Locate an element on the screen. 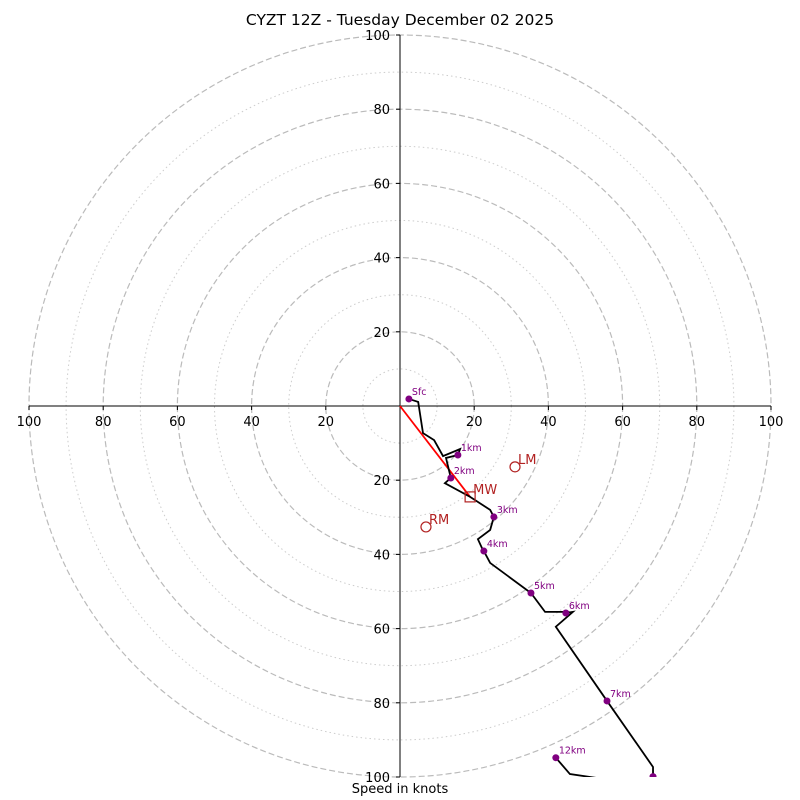 This screenshot has width=800, height=800. height-marker-label: 5km is located at coordinates (544, 586).